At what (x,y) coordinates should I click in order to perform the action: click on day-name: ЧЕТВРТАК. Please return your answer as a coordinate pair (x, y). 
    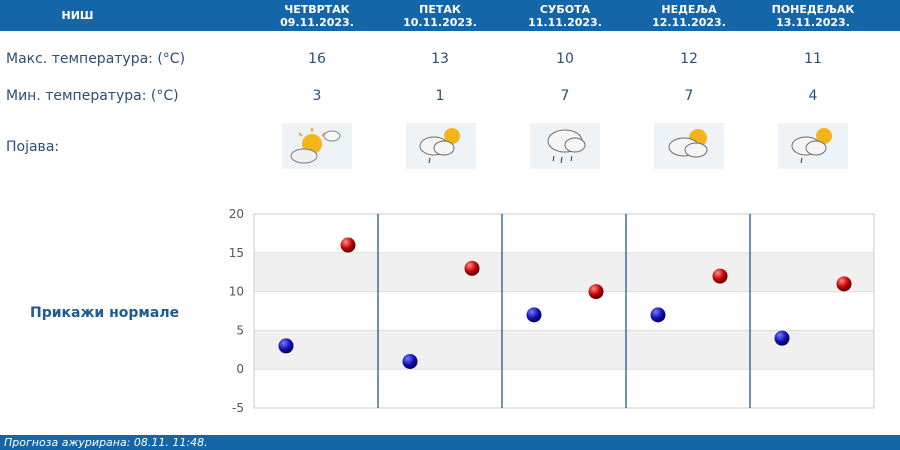
    Looking at the image, I should click on (317, 9).